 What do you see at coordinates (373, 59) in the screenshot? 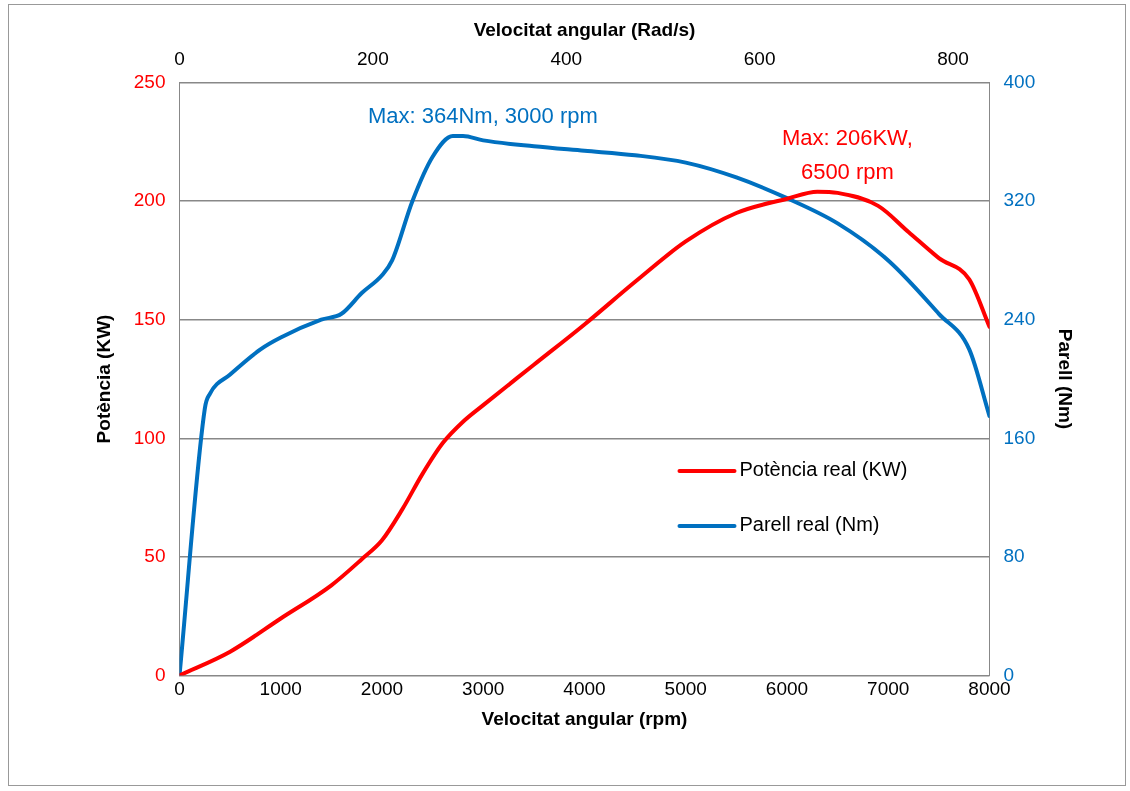
I see `x2-tick-label: 200` at bounding box center [373, 59].